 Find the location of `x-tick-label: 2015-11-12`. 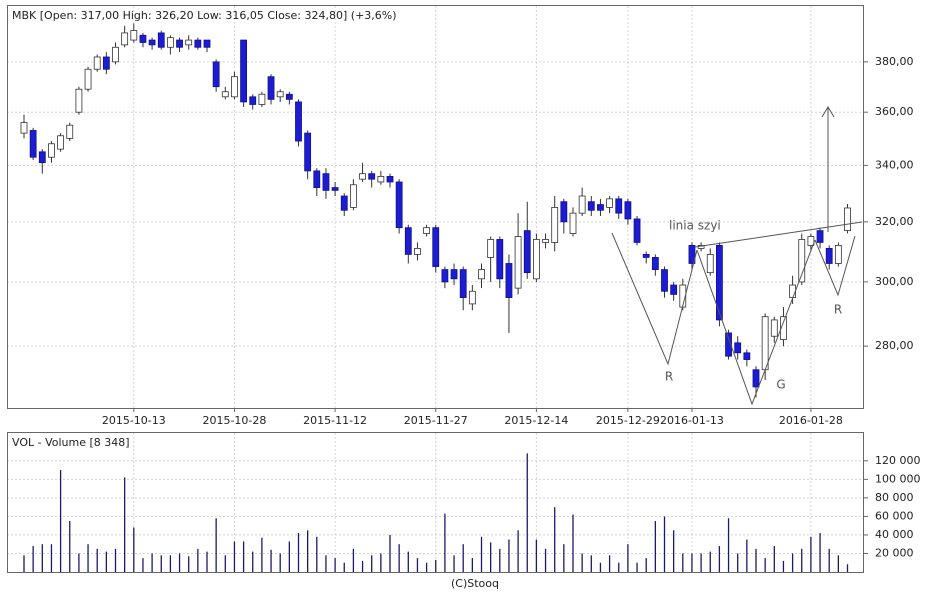

x-tick-label: 2015-11-12 is located at coordinates (335, 420).